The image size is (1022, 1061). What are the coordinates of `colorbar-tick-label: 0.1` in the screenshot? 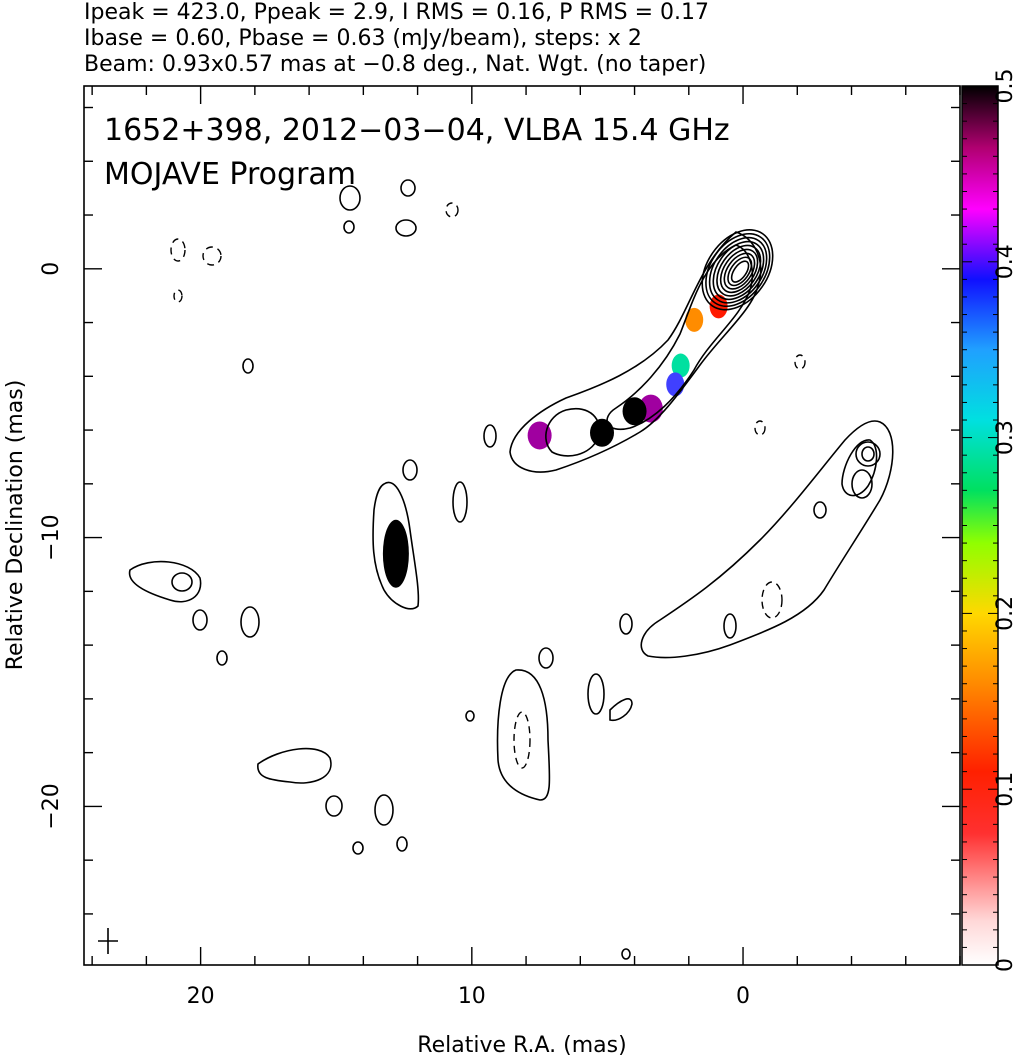 It's located at (1005, 789).